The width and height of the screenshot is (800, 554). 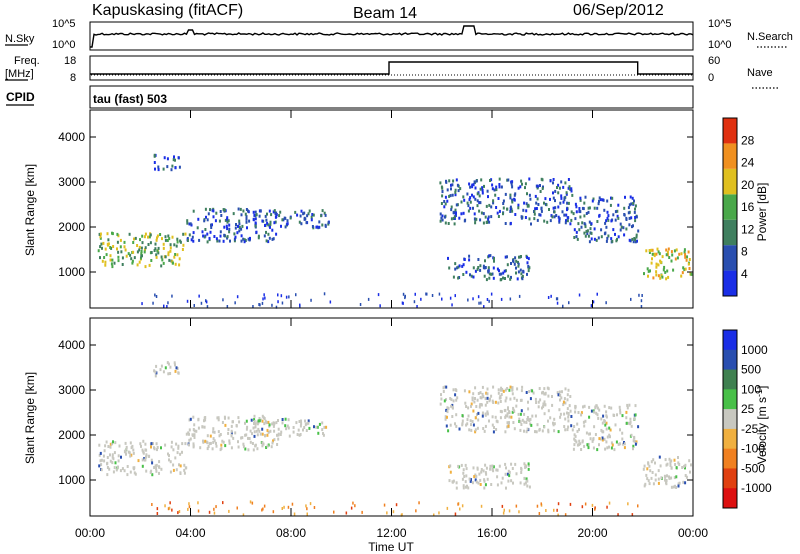 I want to click on freq-tick-high: 18, so click(x=70, y=61).